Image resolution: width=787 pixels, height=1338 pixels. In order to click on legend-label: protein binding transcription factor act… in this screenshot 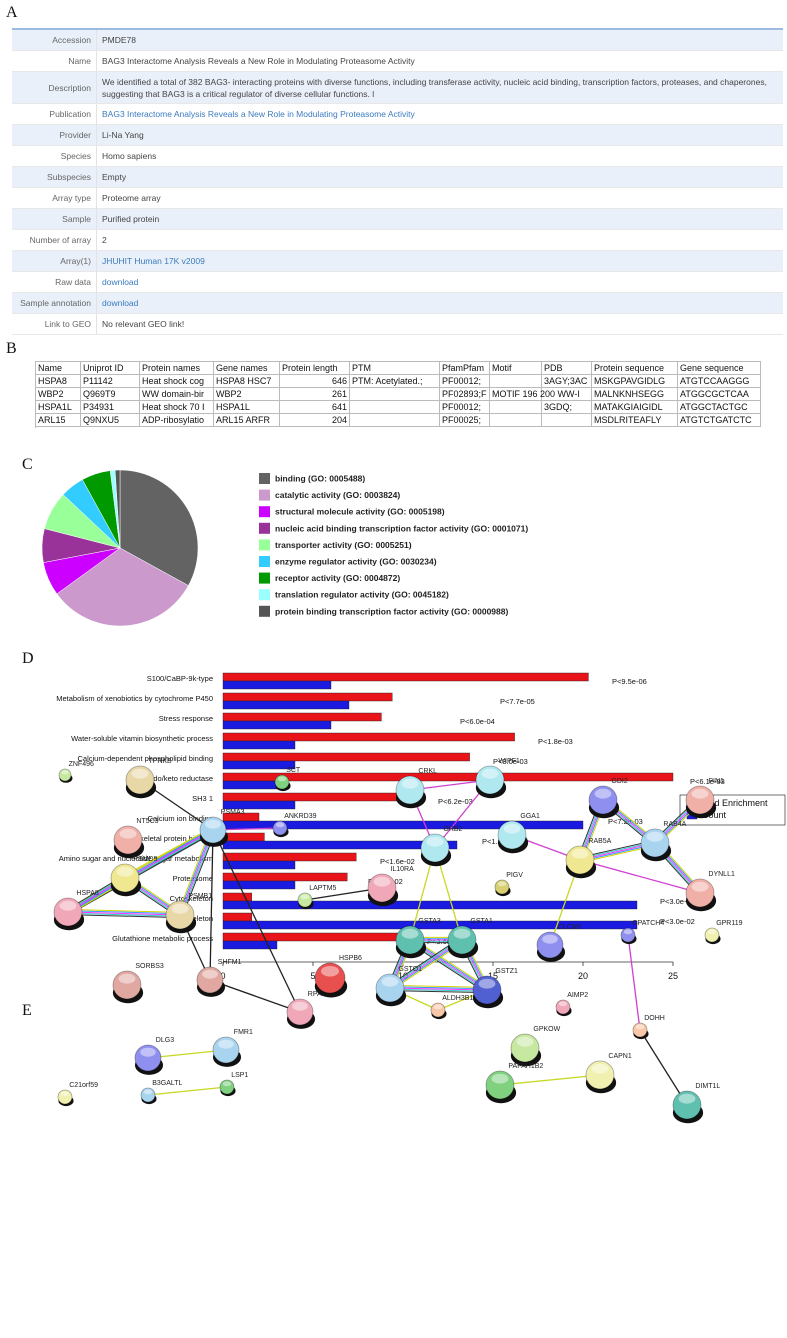, I will do `click(391, 611)`.